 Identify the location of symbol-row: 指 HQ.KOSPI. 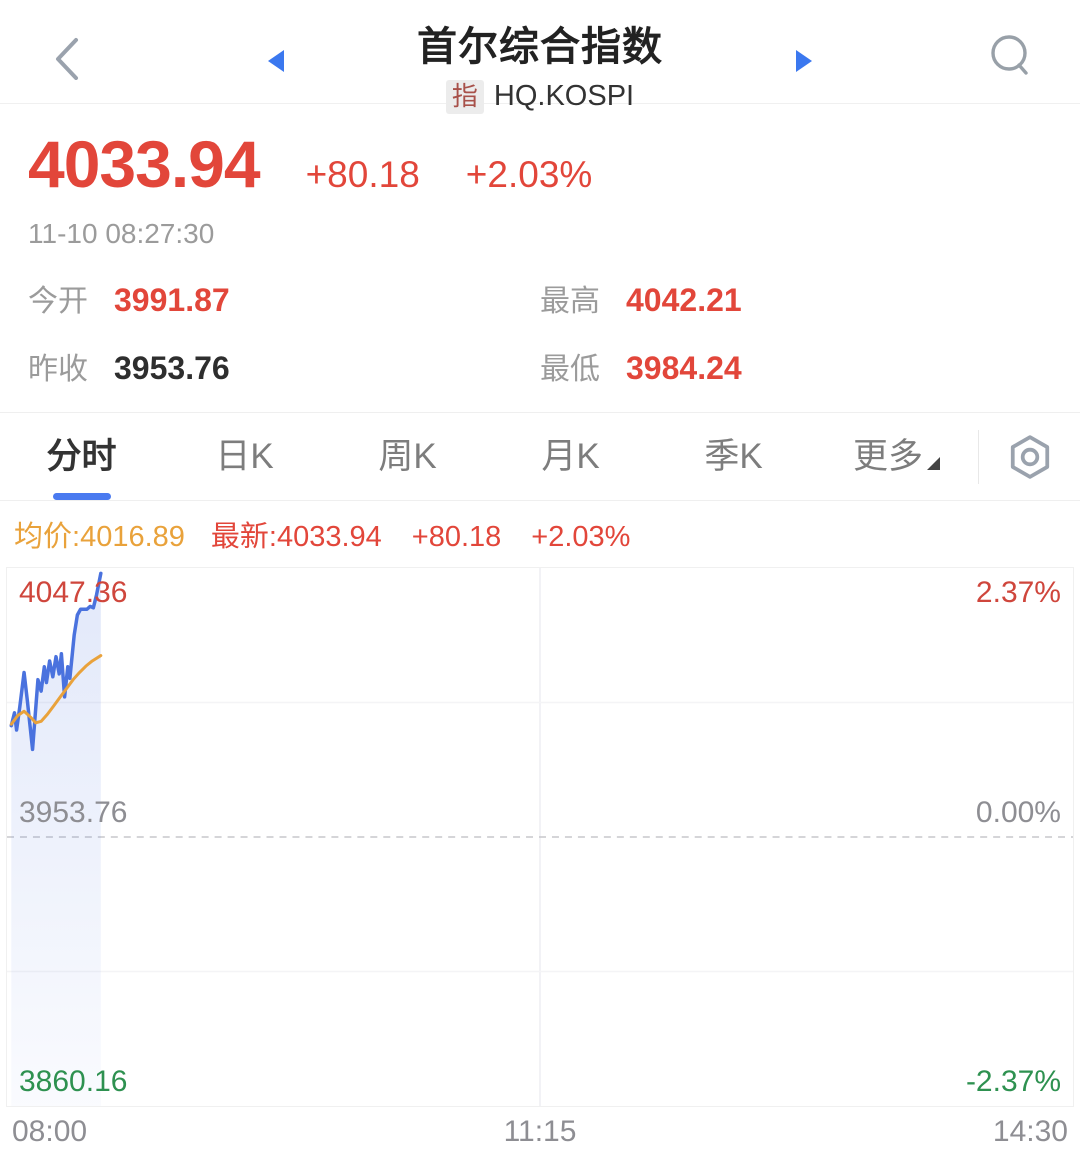
(540, 97).